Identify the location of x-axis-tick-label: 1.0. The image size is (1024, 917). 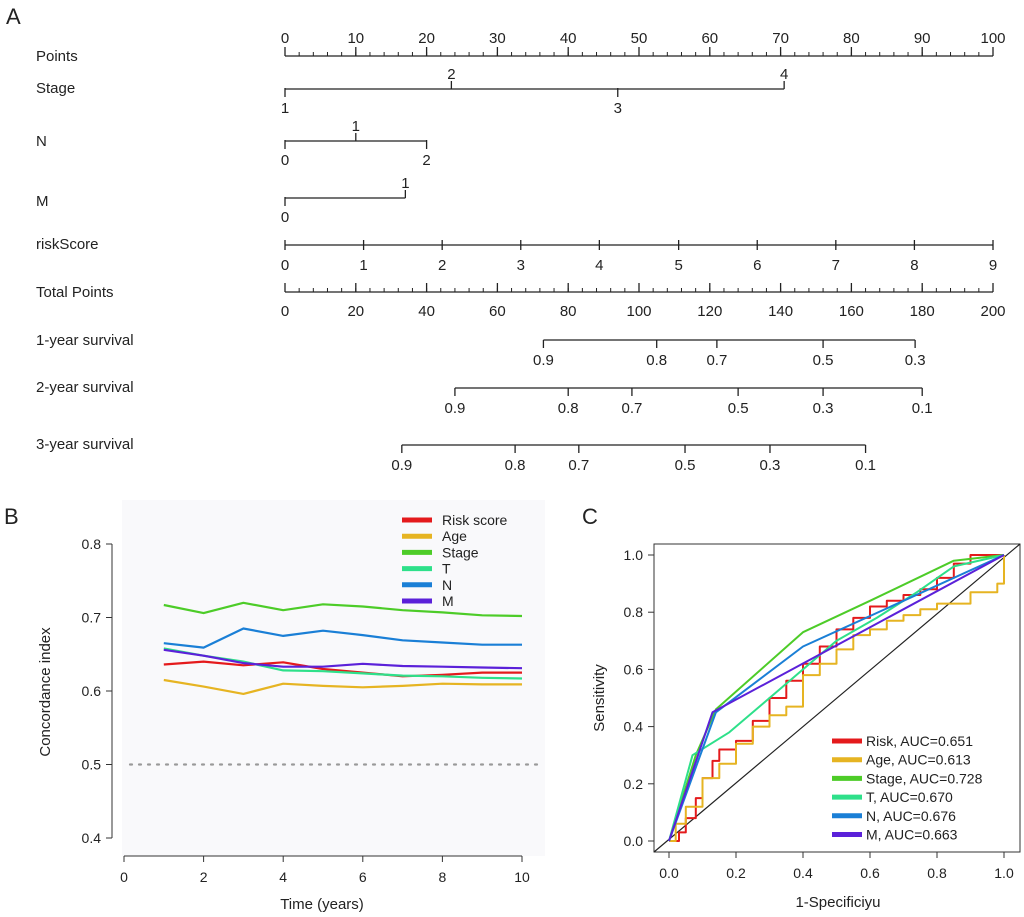
(1004, 873).